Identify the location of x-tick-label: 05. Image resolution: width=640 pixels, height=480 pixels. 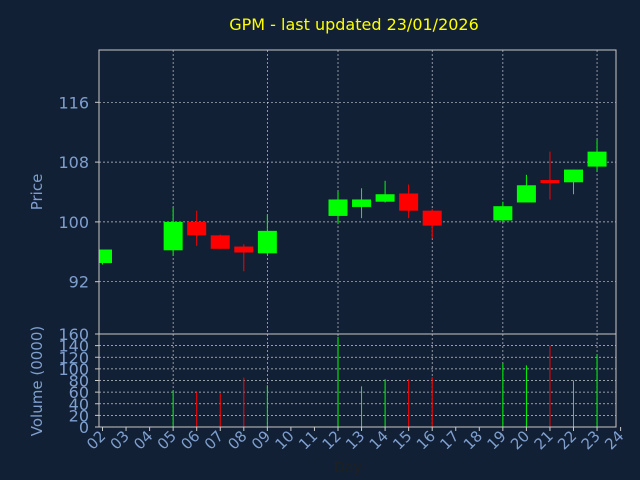
(167, 440).